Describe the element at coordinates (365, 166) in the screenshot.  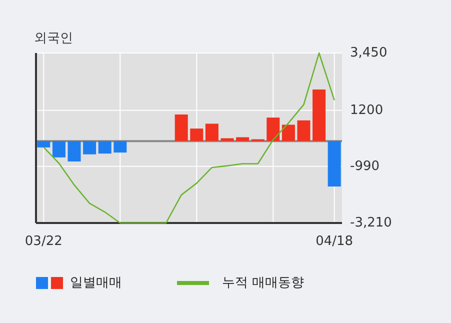
I see `y-tick-label: -990` at that location.